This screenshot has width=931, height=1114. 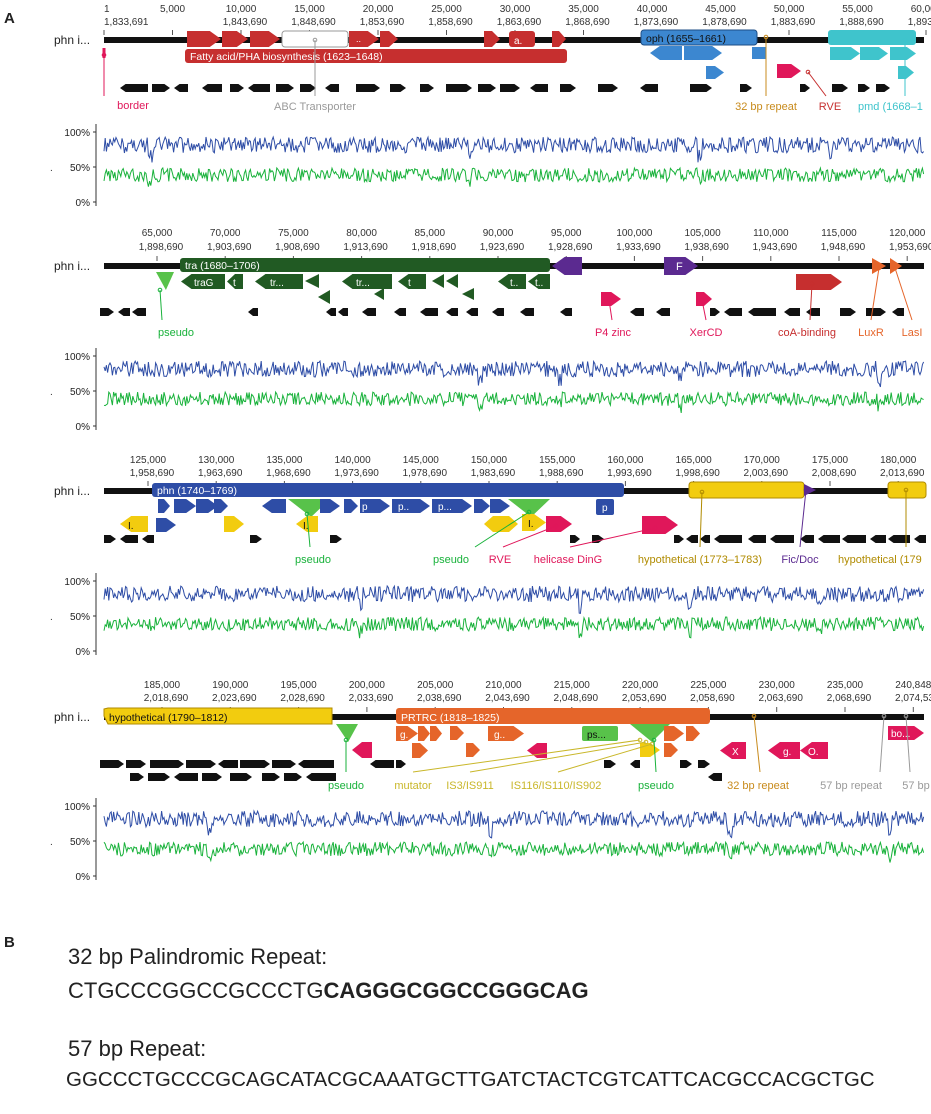 I want to click on gene-box, so click(x=600, y=733).